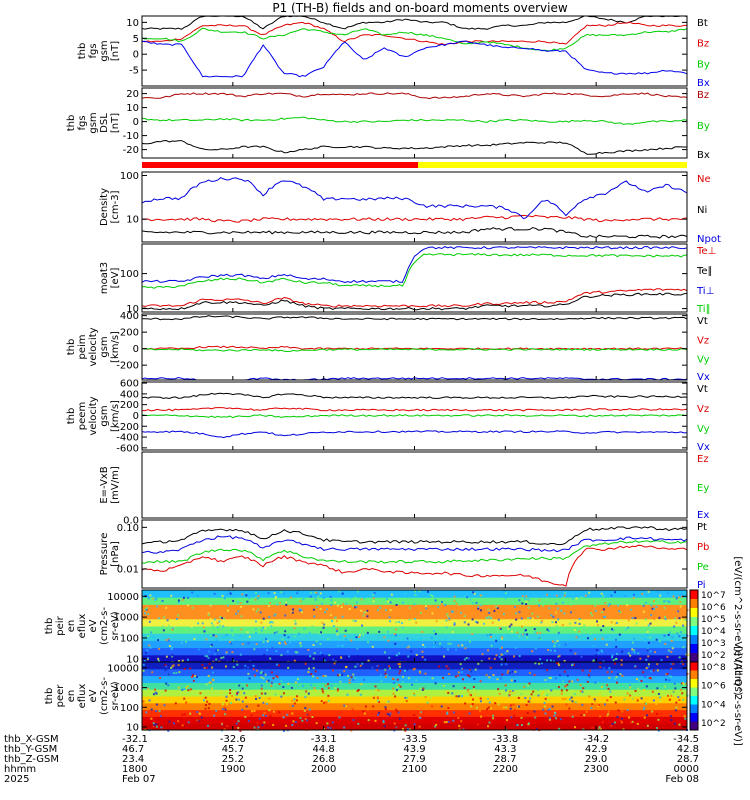 This screenshot has width=750, height=800. What do you see at coordinates (30, 749) in the screenshot?
I see `time-axis-row-label: thb_Y-GSM` at bounding box center [30, 749].